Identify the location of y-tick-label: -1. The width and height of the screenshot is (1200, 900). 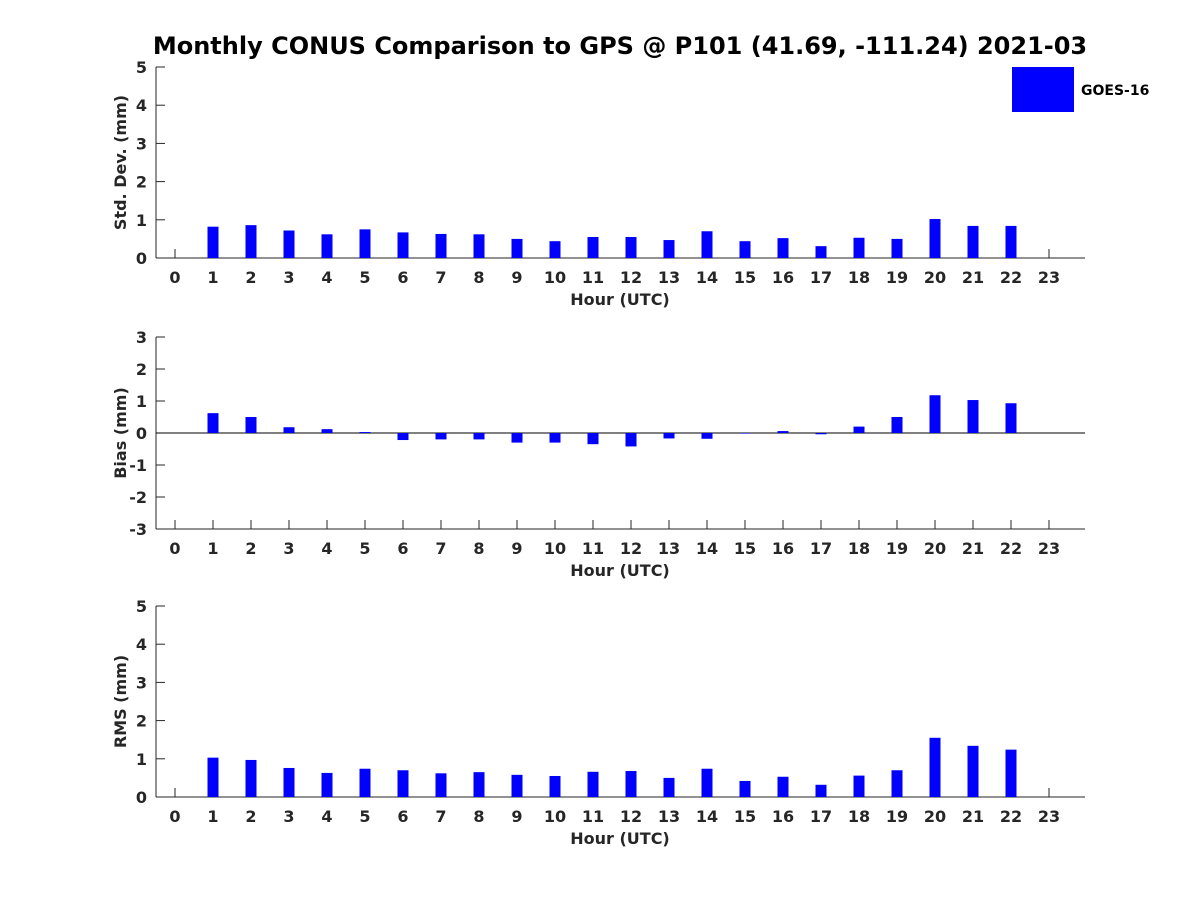
(138, 465).